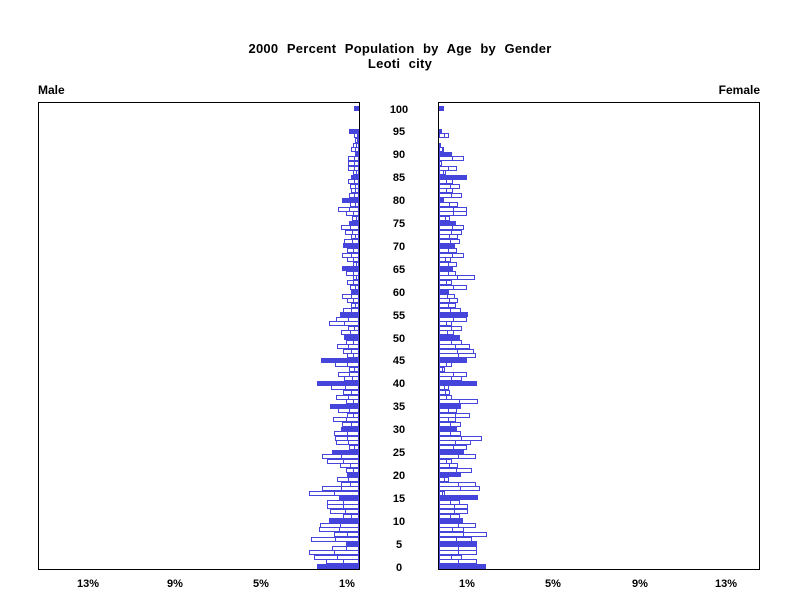 This screenshot has width=800, height=600. Describe the element at coordinates (347, 584) in the screenshot. I see `male-x-tick-label-1: 1%` at that location.